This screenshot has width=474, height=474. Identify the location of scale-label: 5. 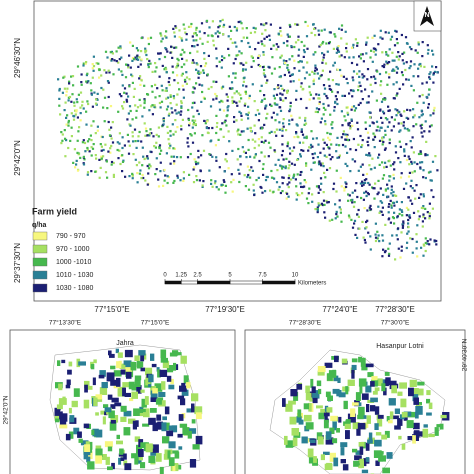
(230, 276).